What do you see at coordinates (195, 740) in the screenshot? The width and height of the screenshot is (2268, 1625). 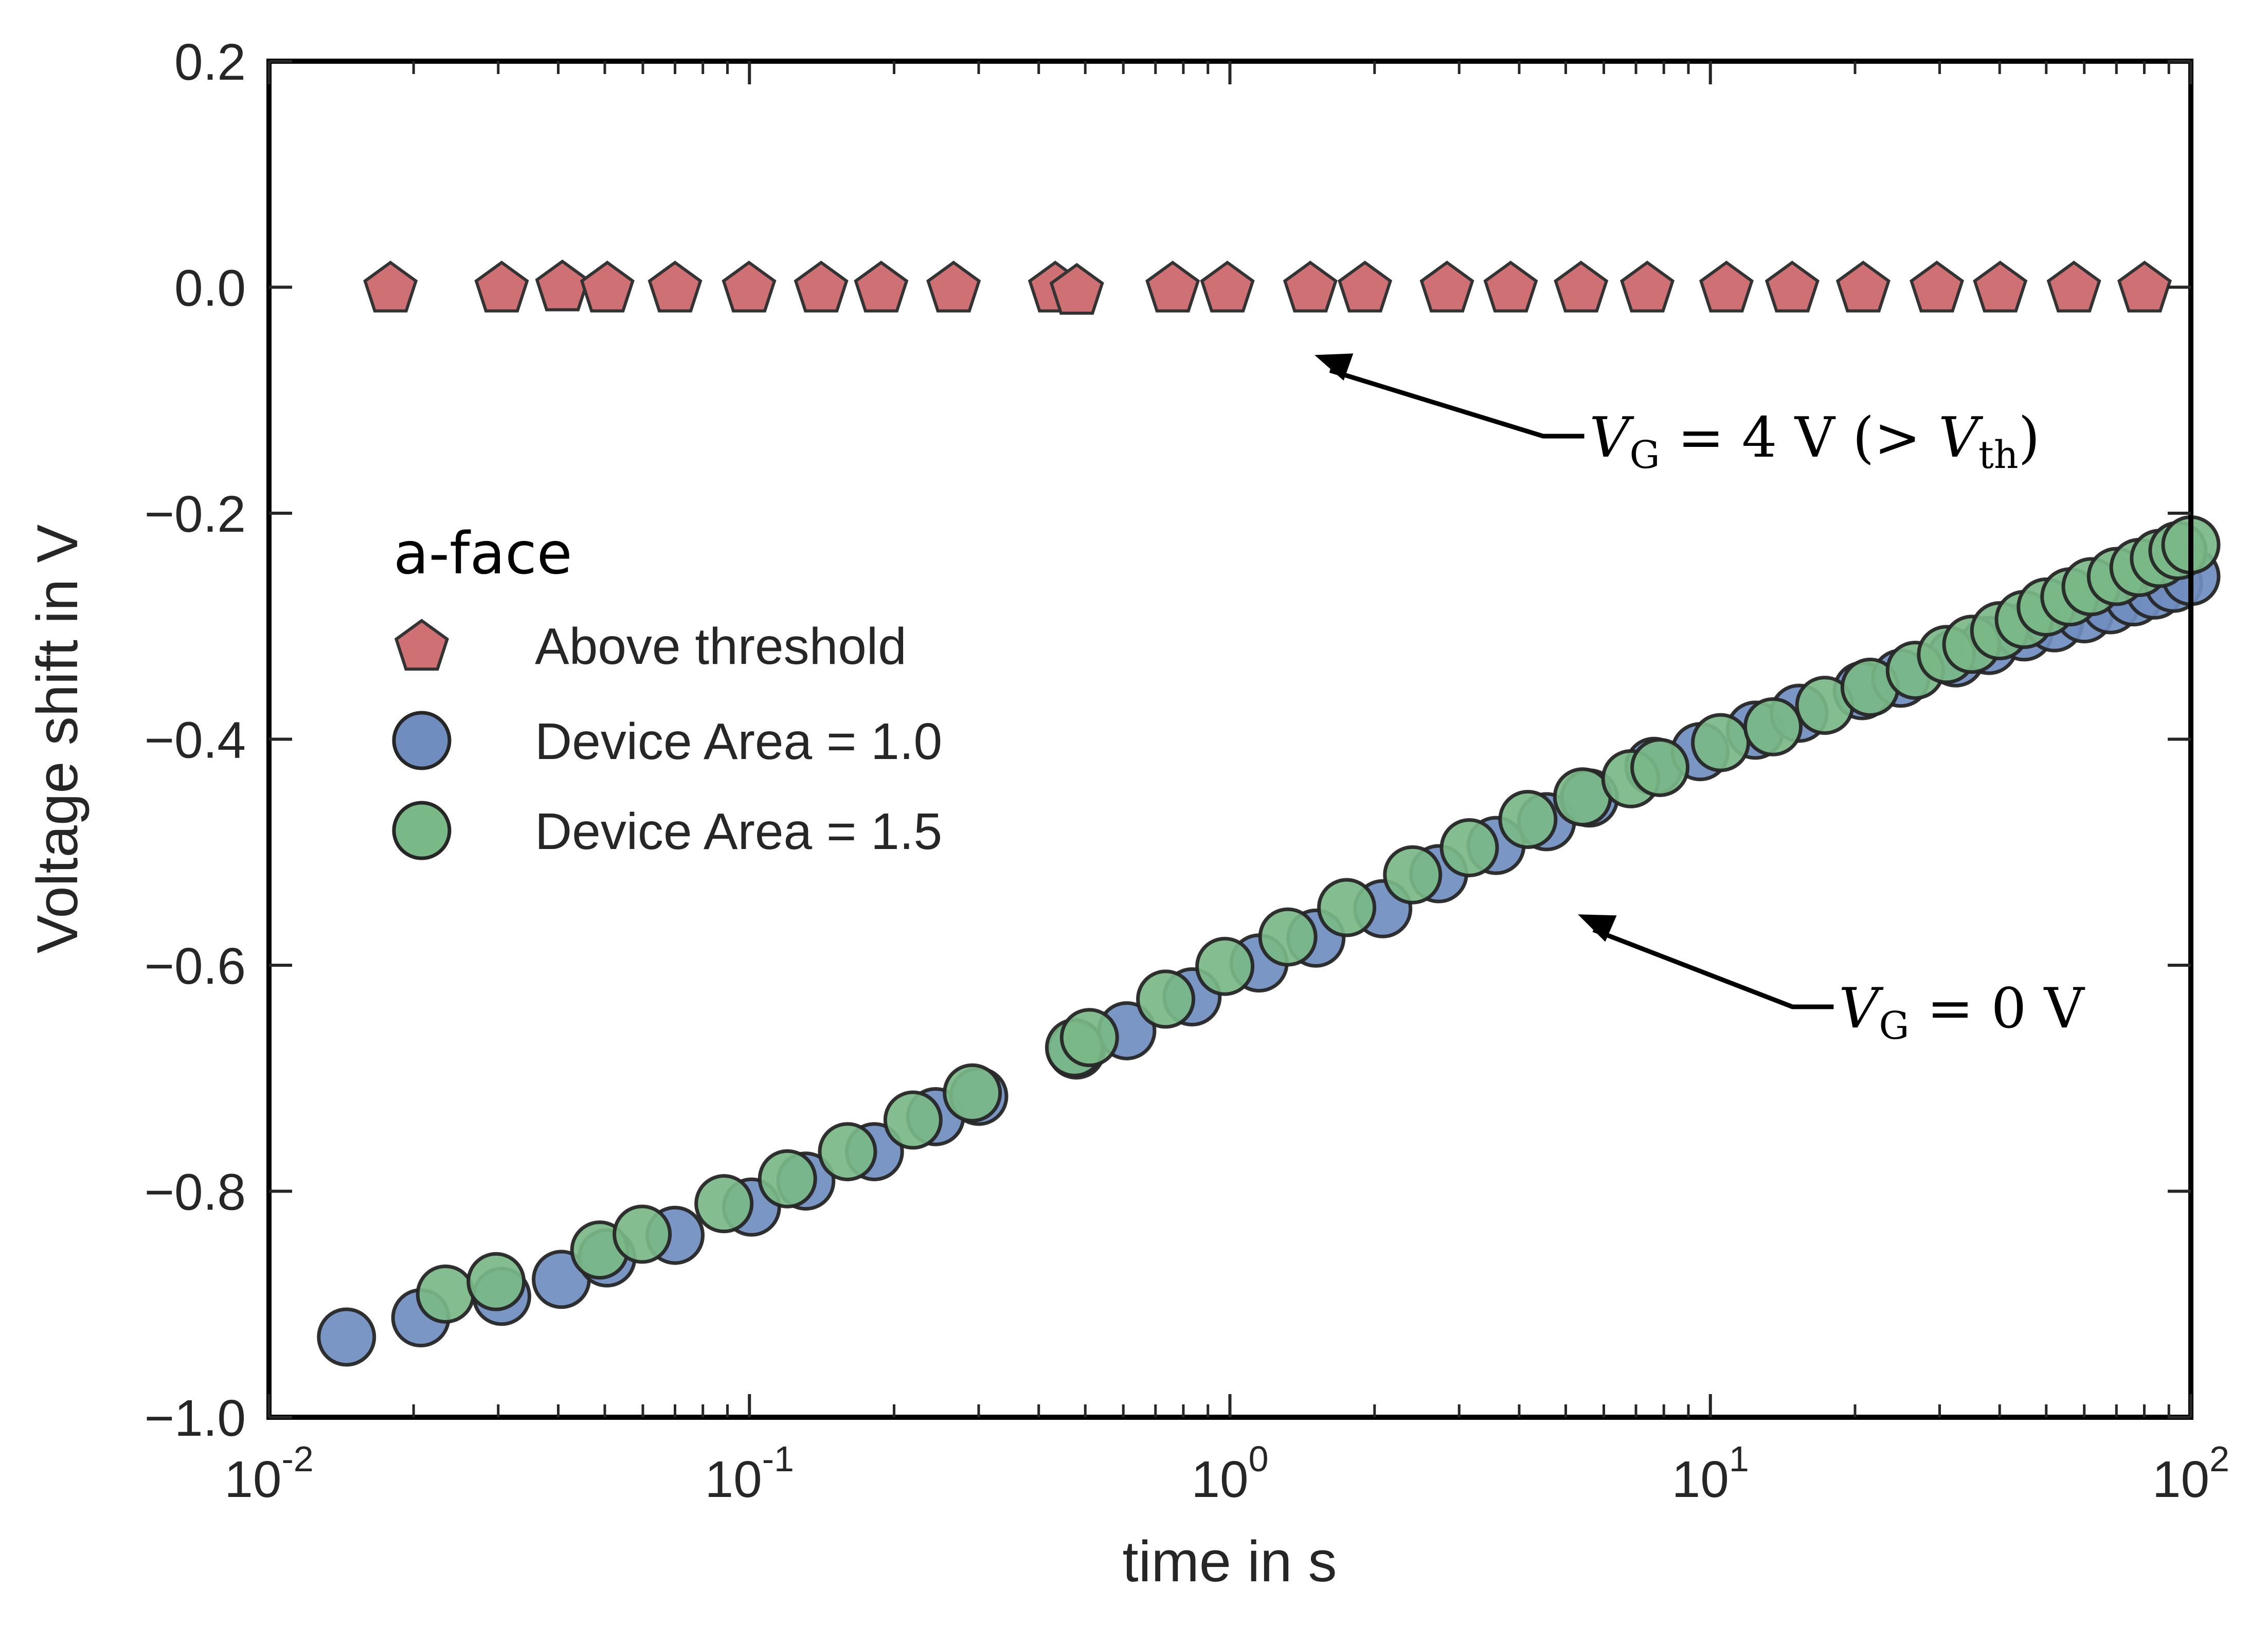 I see `y-tick-label: −0.4` at bounding box center [195, 740].